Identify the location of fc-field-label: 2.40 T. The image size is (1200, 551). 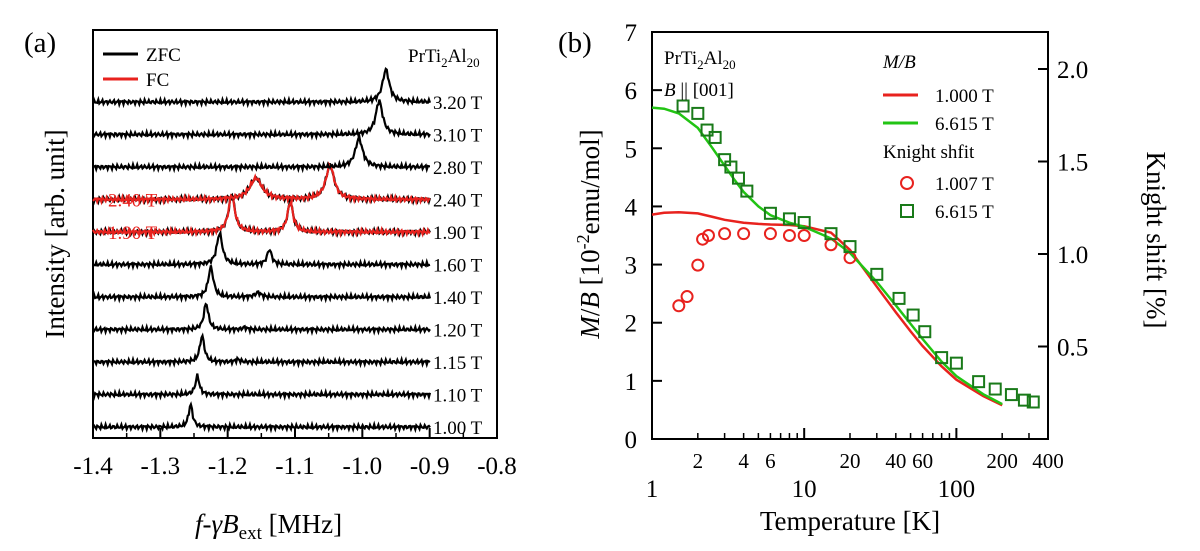
(133, 201).